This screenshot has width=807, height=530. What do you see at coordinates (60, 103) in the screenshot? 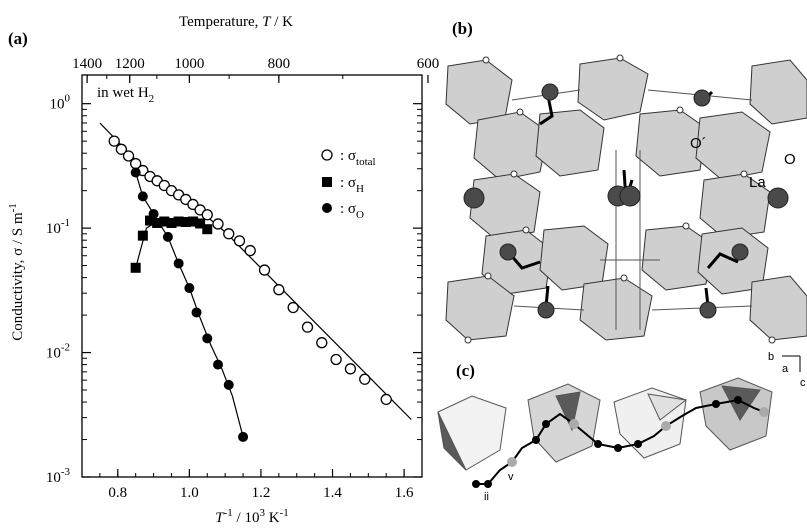
I see `y-tick-label: 10⁰` at bounding box center [60, 103].